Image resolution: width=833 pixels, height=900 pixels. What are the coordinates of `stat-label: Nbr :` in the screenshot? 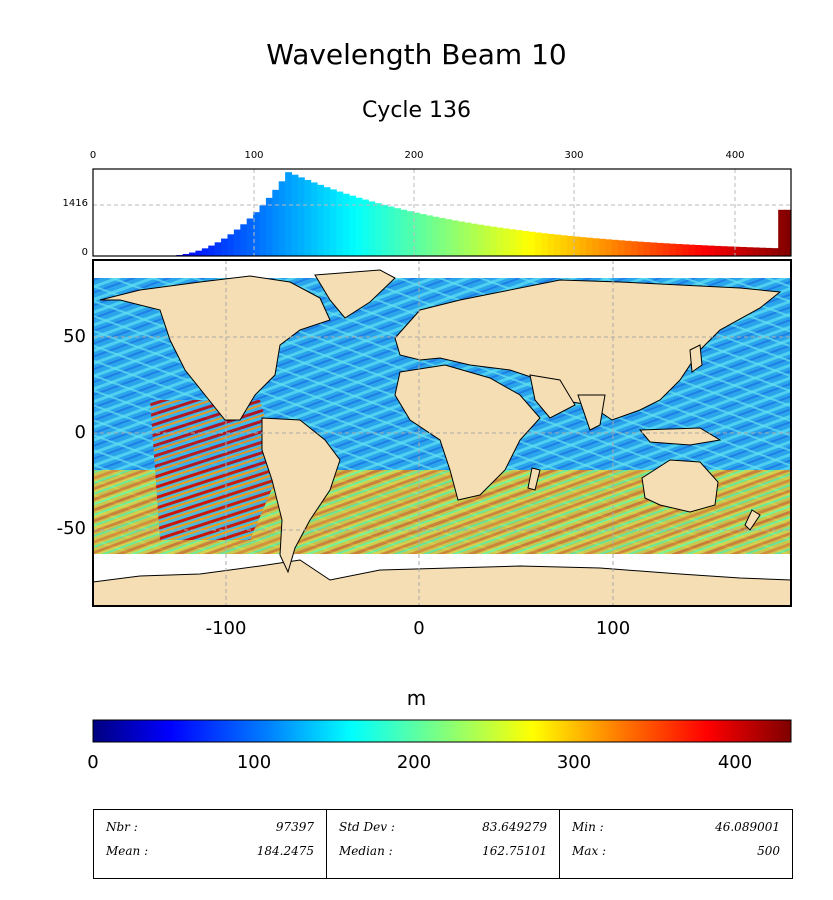 It's located at (122, 827).